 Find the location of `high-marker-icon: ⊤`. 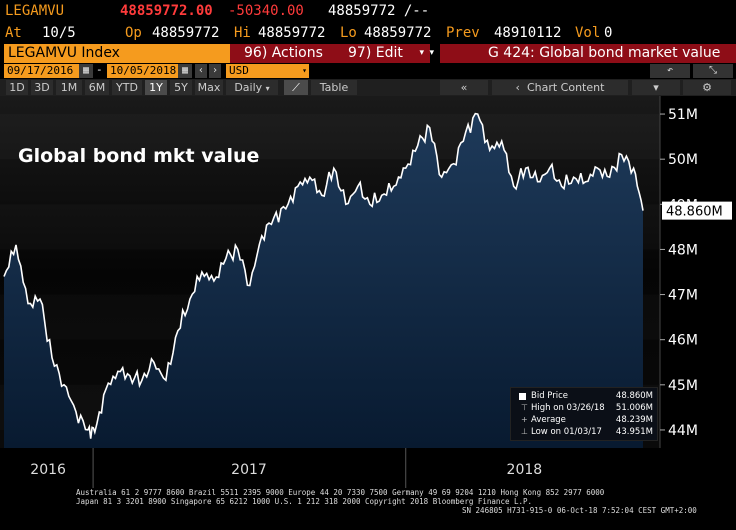

high-marker-icon: ⊤ is located at coordinates (524, 407).